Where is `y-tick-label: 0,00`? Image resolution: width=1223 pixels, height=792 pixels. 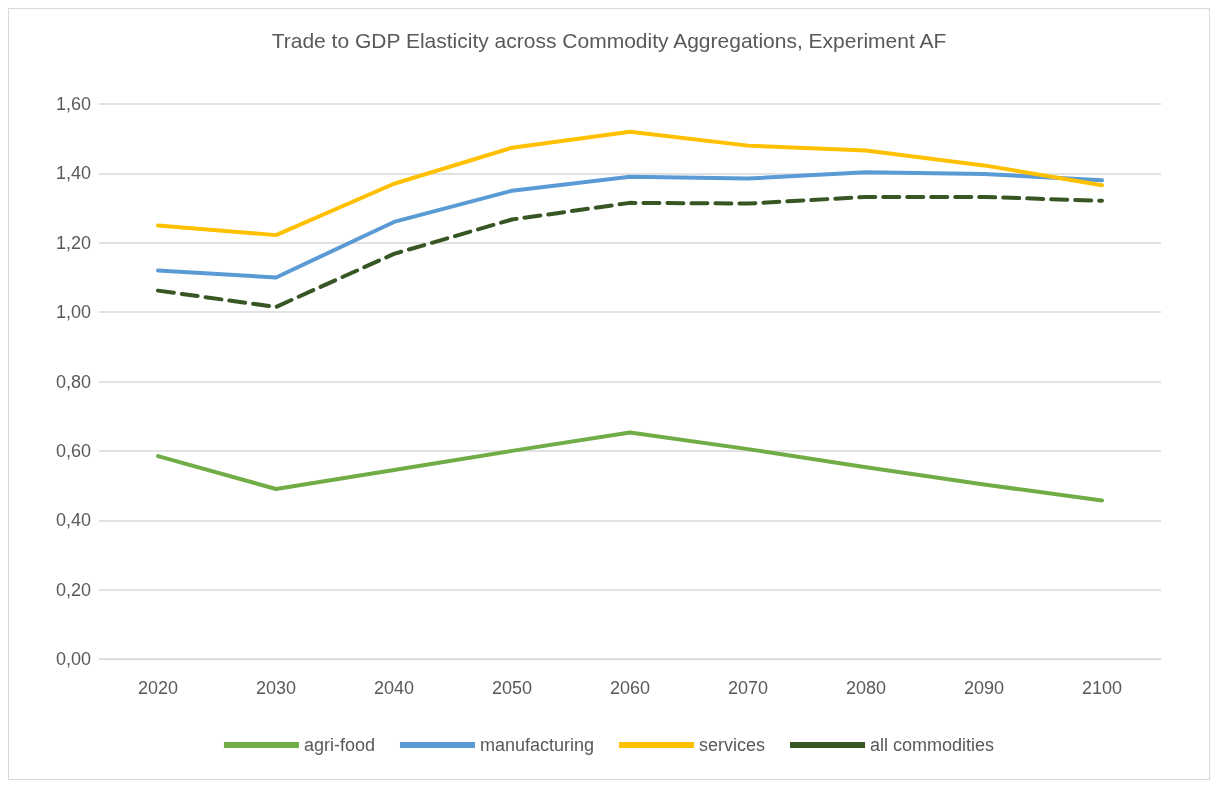 y-tick-label: 0,00 is located at coordinates (73, 659).